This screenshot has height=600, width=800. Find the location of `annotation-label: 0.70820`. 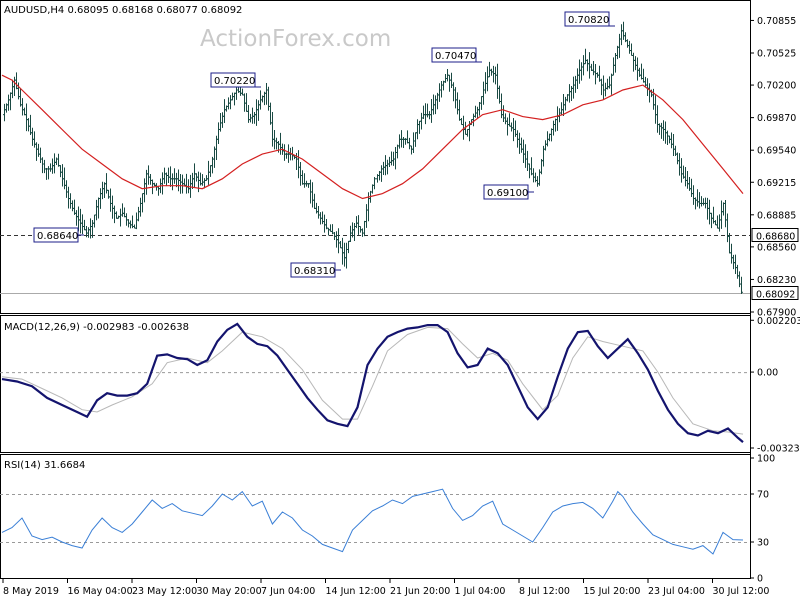

annotation-label: 0.70820 is located at coordinates (589, 19).